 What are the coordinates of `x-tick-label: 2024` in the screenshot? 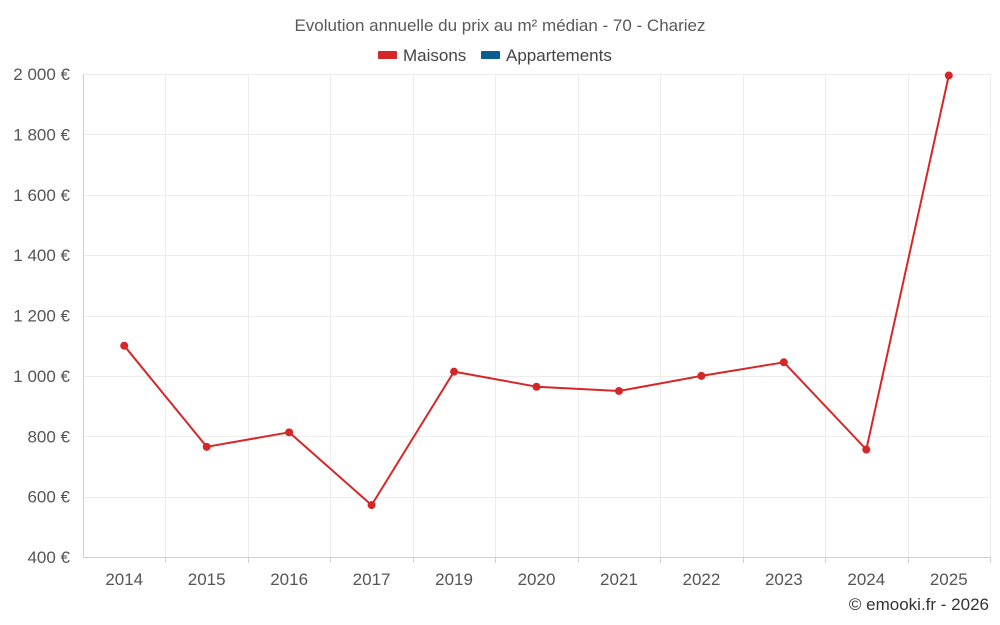 It's located at (866, 579).